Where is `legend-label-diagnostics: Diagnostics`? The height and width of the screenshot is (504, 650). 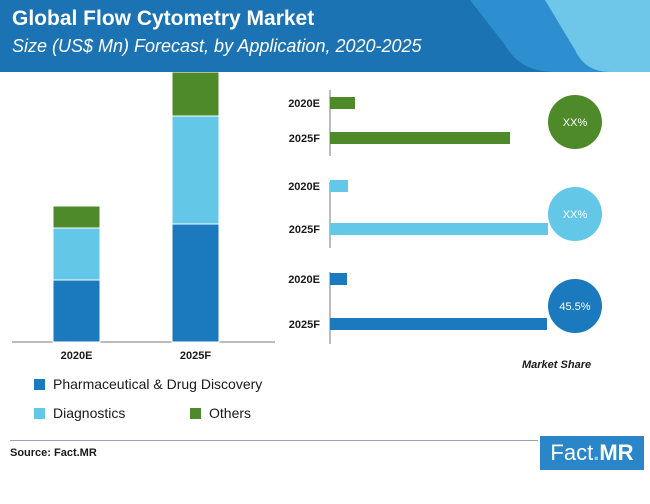
legend-label-diagnostics: Diagnostics is located at coordinates (89, 413).